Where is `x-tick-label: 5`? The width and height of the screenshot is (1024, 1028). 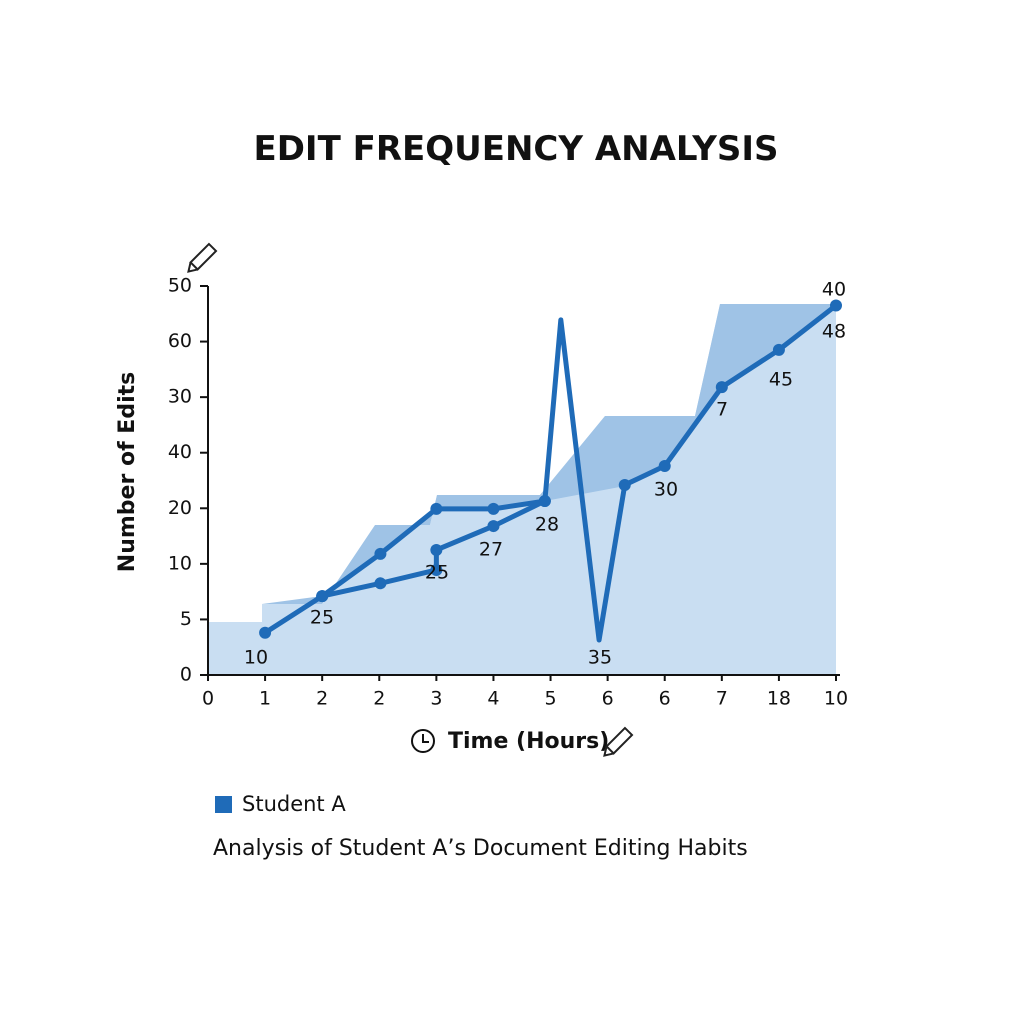 x-tick-label: 5 is located at coordinates (550, 699).